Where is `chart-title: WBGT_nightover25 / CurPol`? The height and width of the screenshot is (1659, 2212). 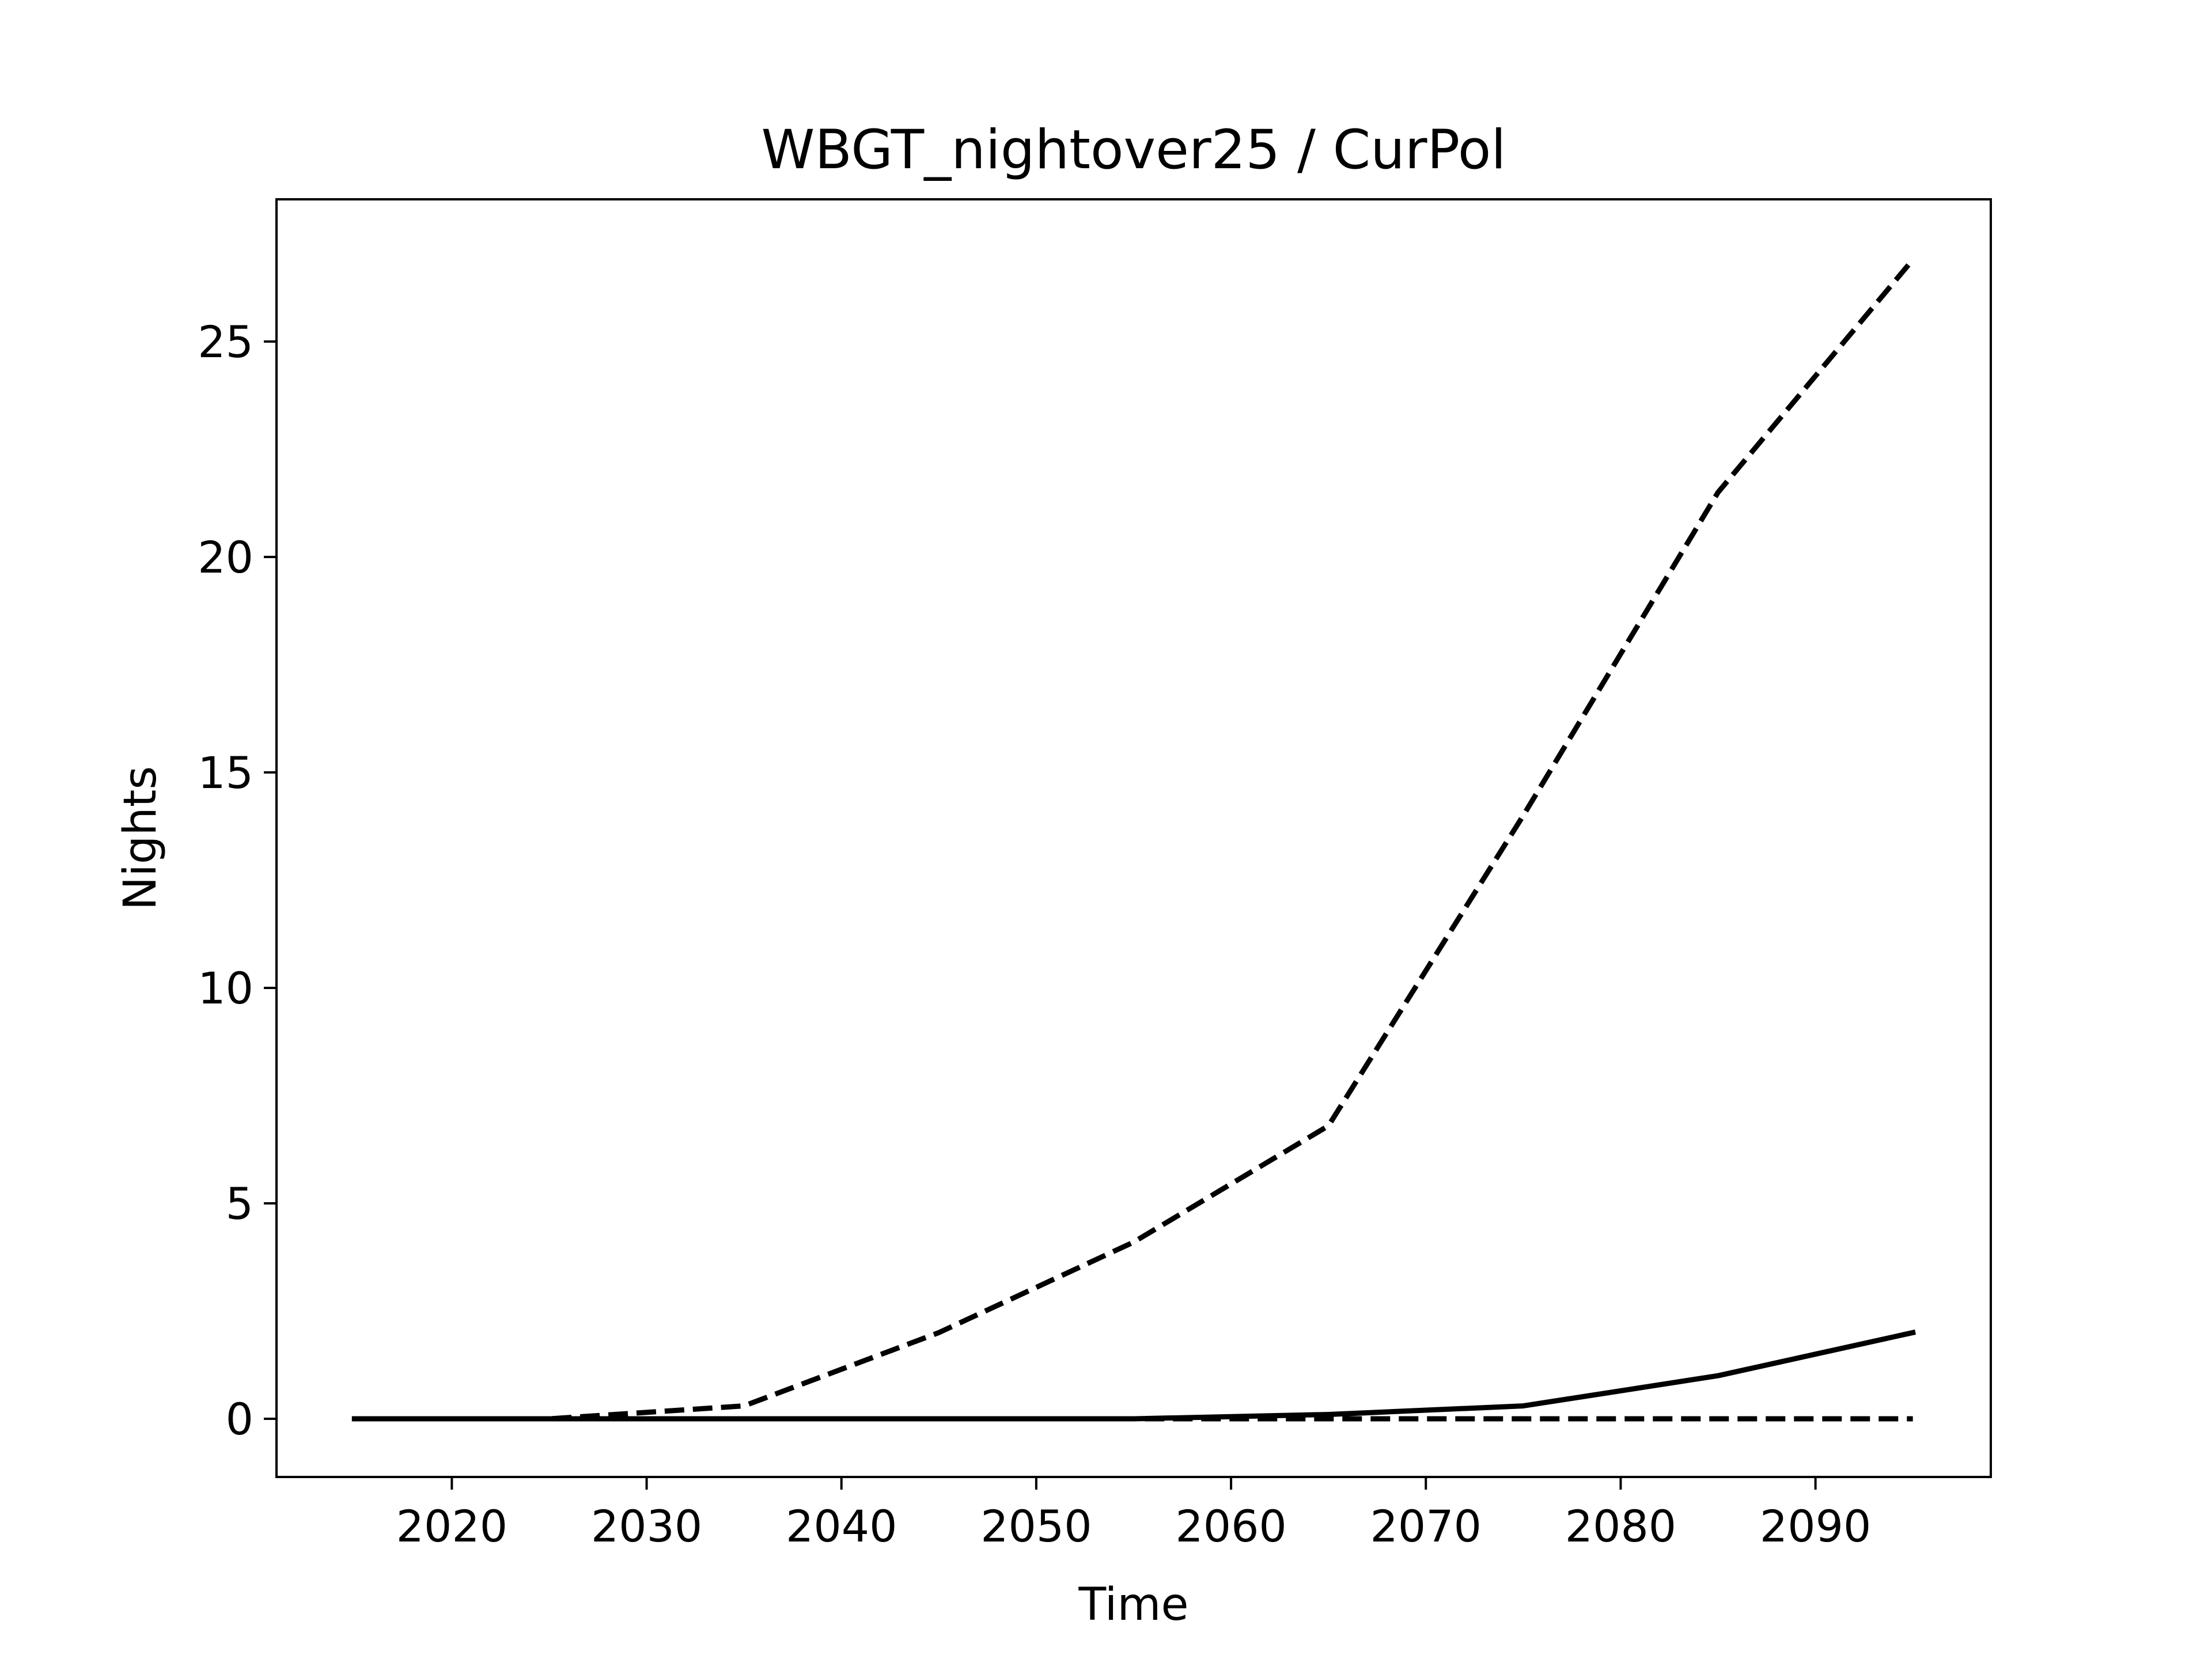 chart-title: WBGT_nightover25 / CurPol is located at coordinates (1134, 150).